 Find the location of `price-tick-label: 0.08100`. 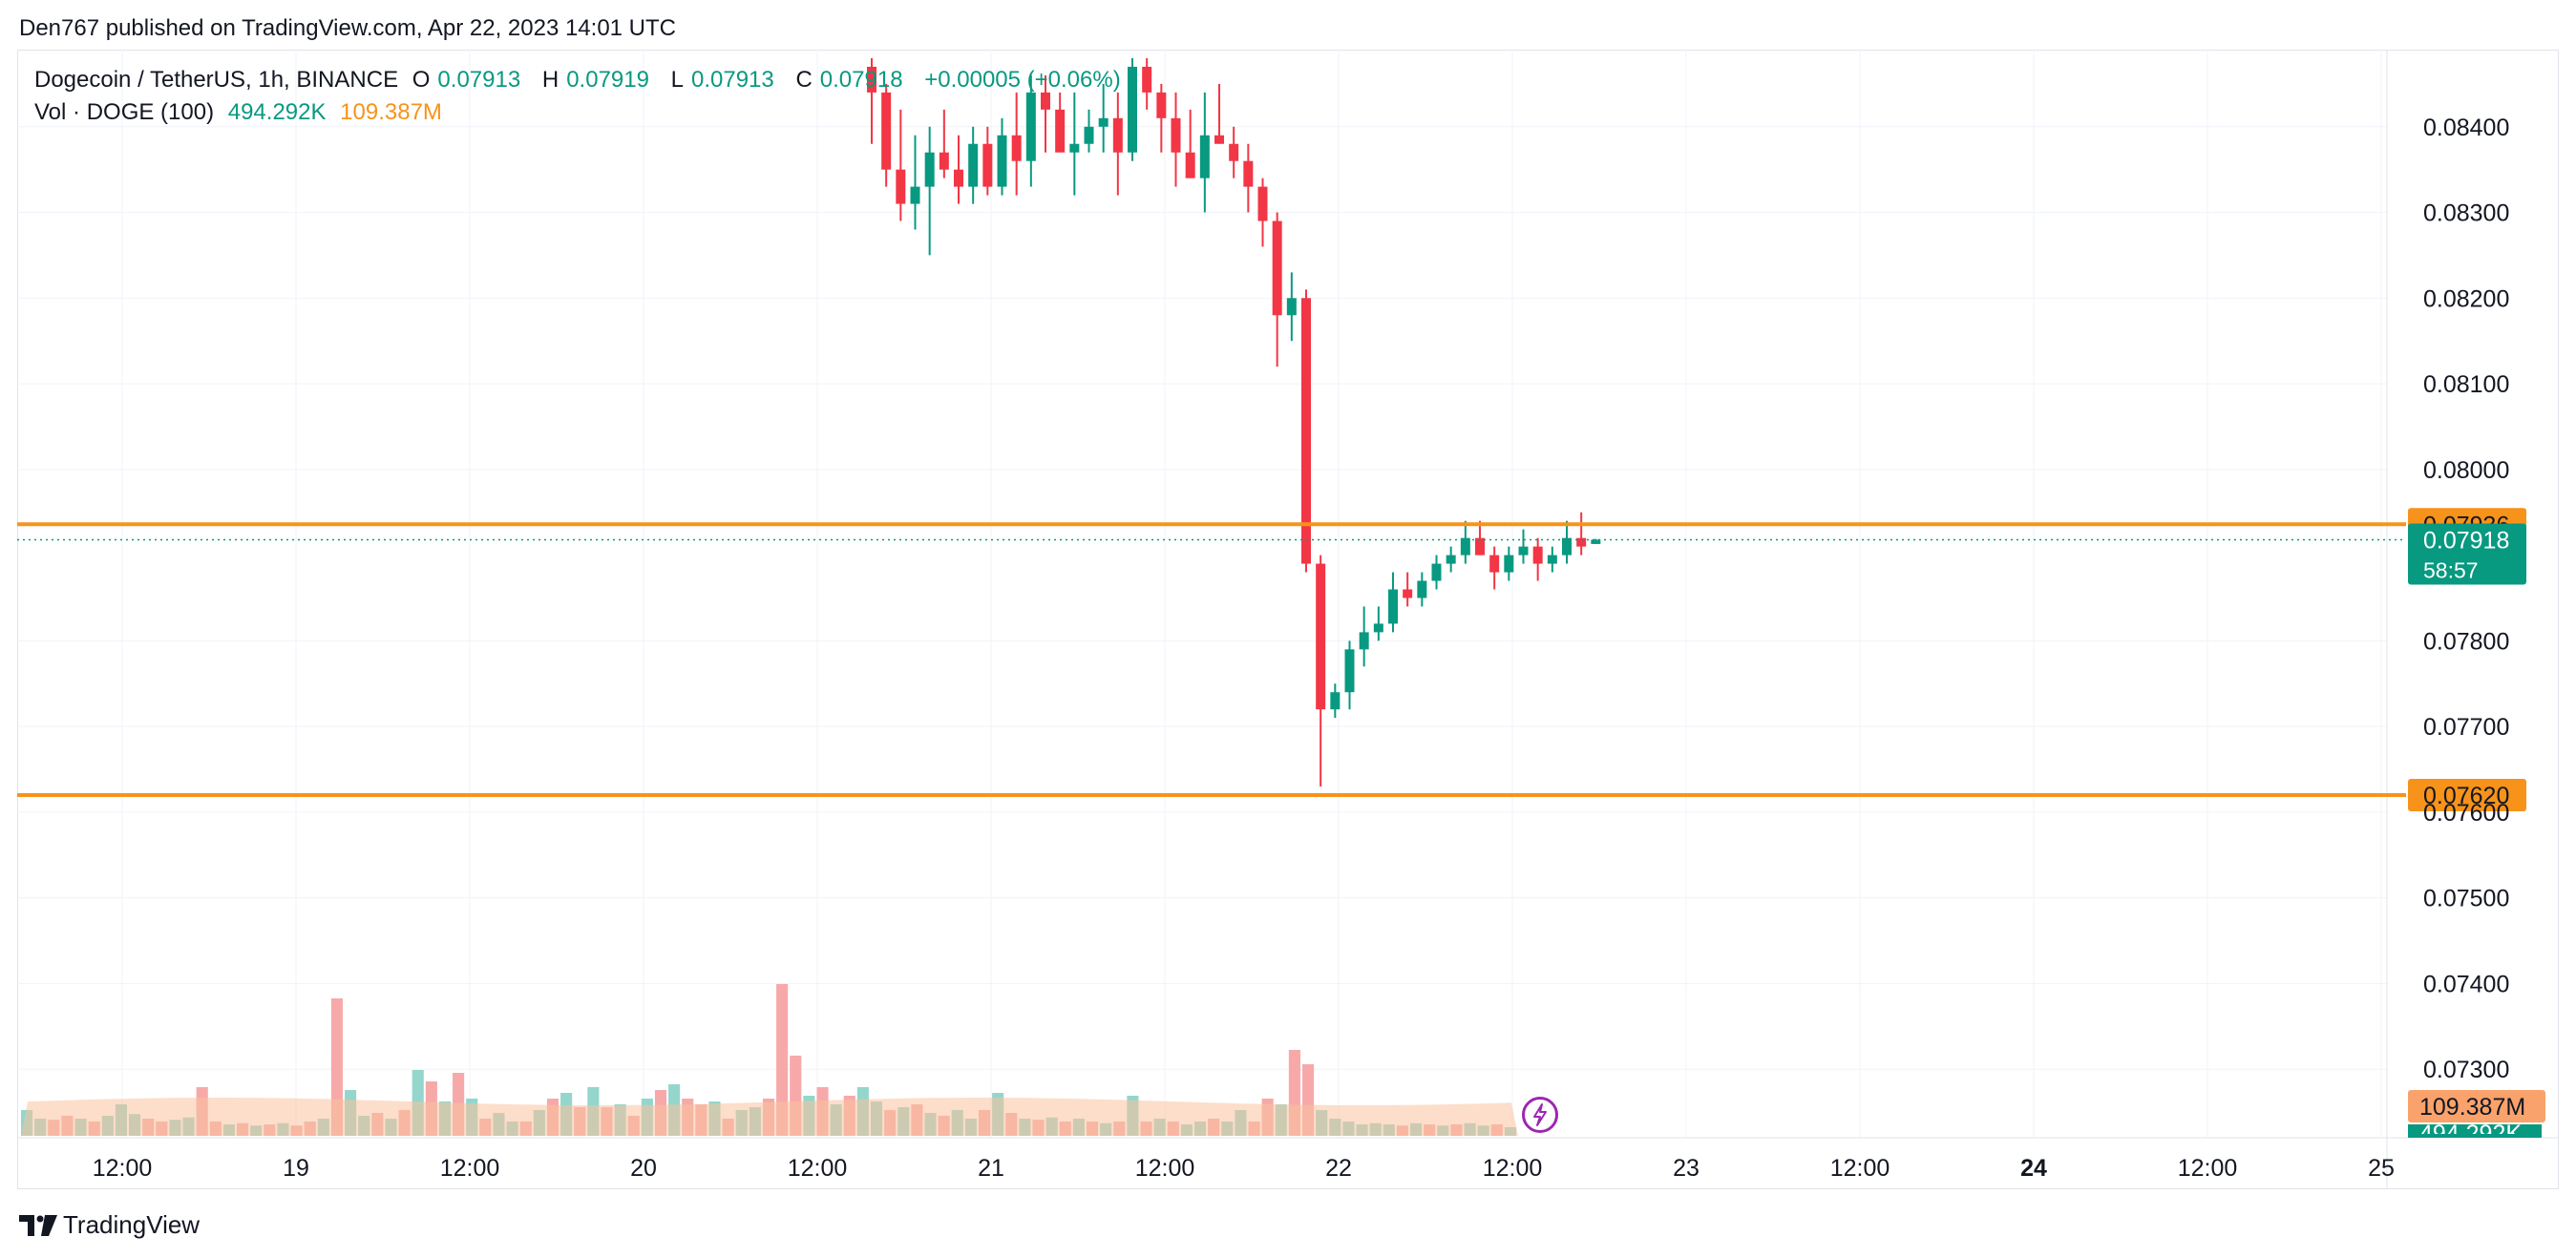

price-tick-label: 0.08100 is located at coordinates (2466, 385).